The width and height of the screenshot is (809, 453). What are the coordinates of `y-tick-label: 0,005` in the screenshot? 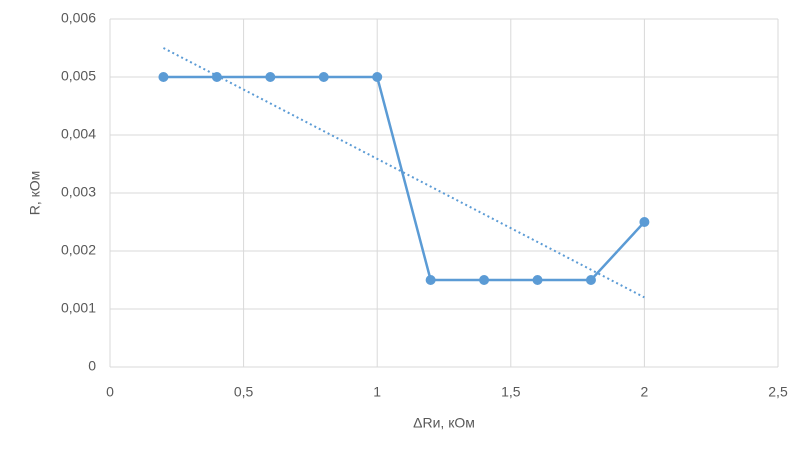 It's located at (78, 76).